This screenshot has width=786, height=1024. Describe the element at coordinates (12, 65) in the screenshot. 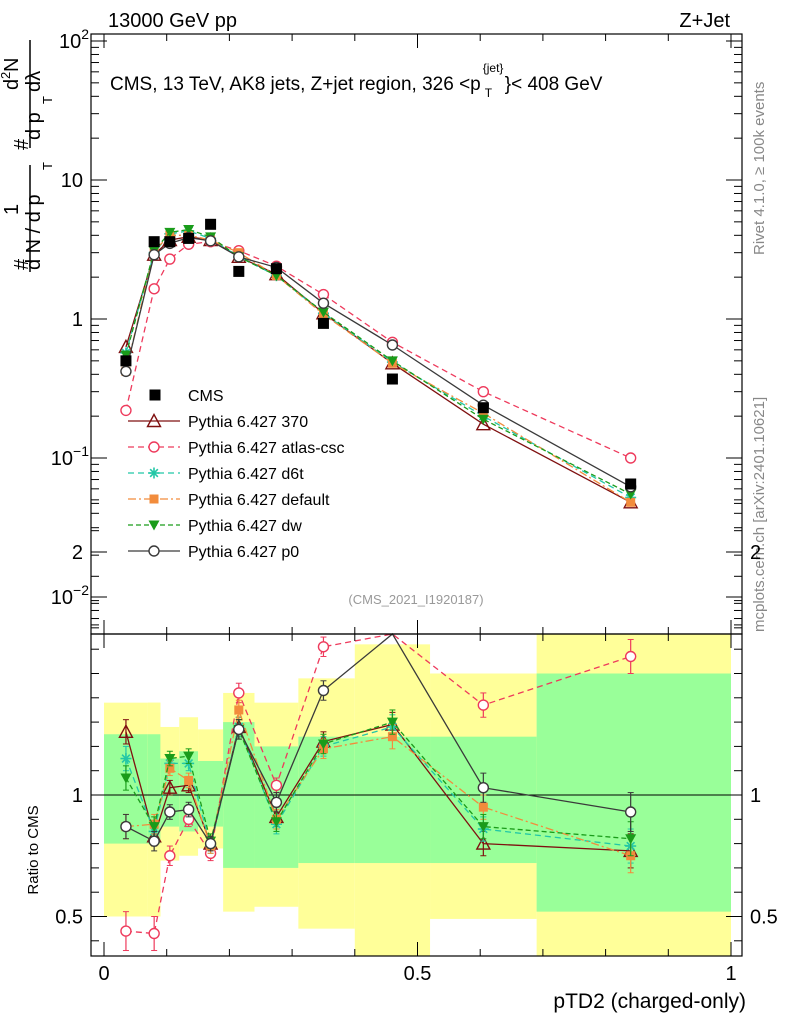

I see `ylabel-d2n-n: N` at that location.